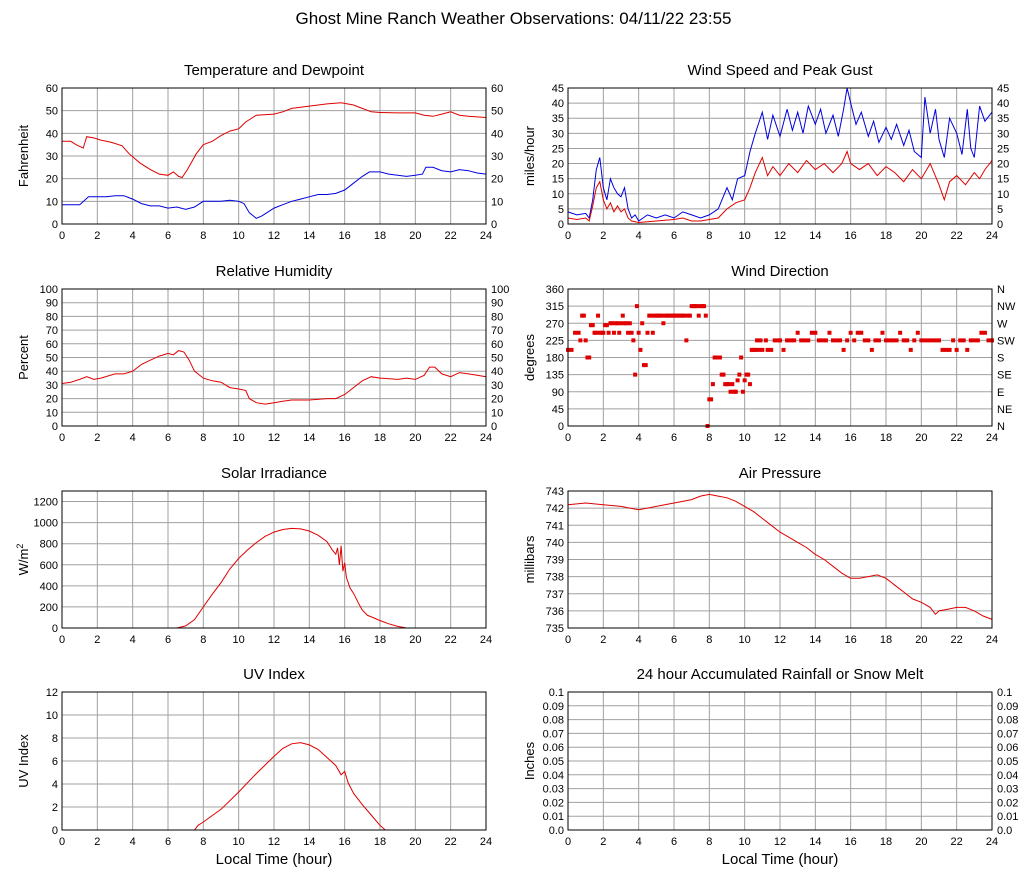 The image size is (1027, 878). What do you see at coordinates (1003, 165) in the screenshot?
I see `right-tick-label: 20` at bounding box center [1003, 165].